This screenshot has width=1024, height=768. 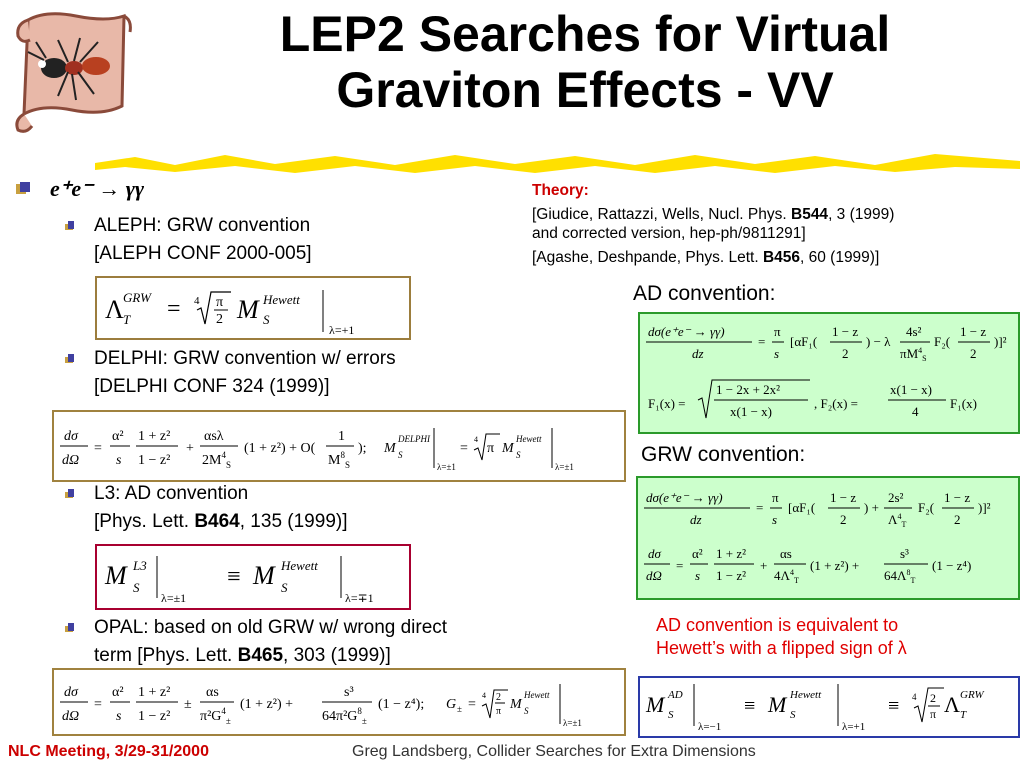 What do you see at coordinates (675, 695) in the screenshot?
I see `svg-text: AD` at bounding box center [675, 695].